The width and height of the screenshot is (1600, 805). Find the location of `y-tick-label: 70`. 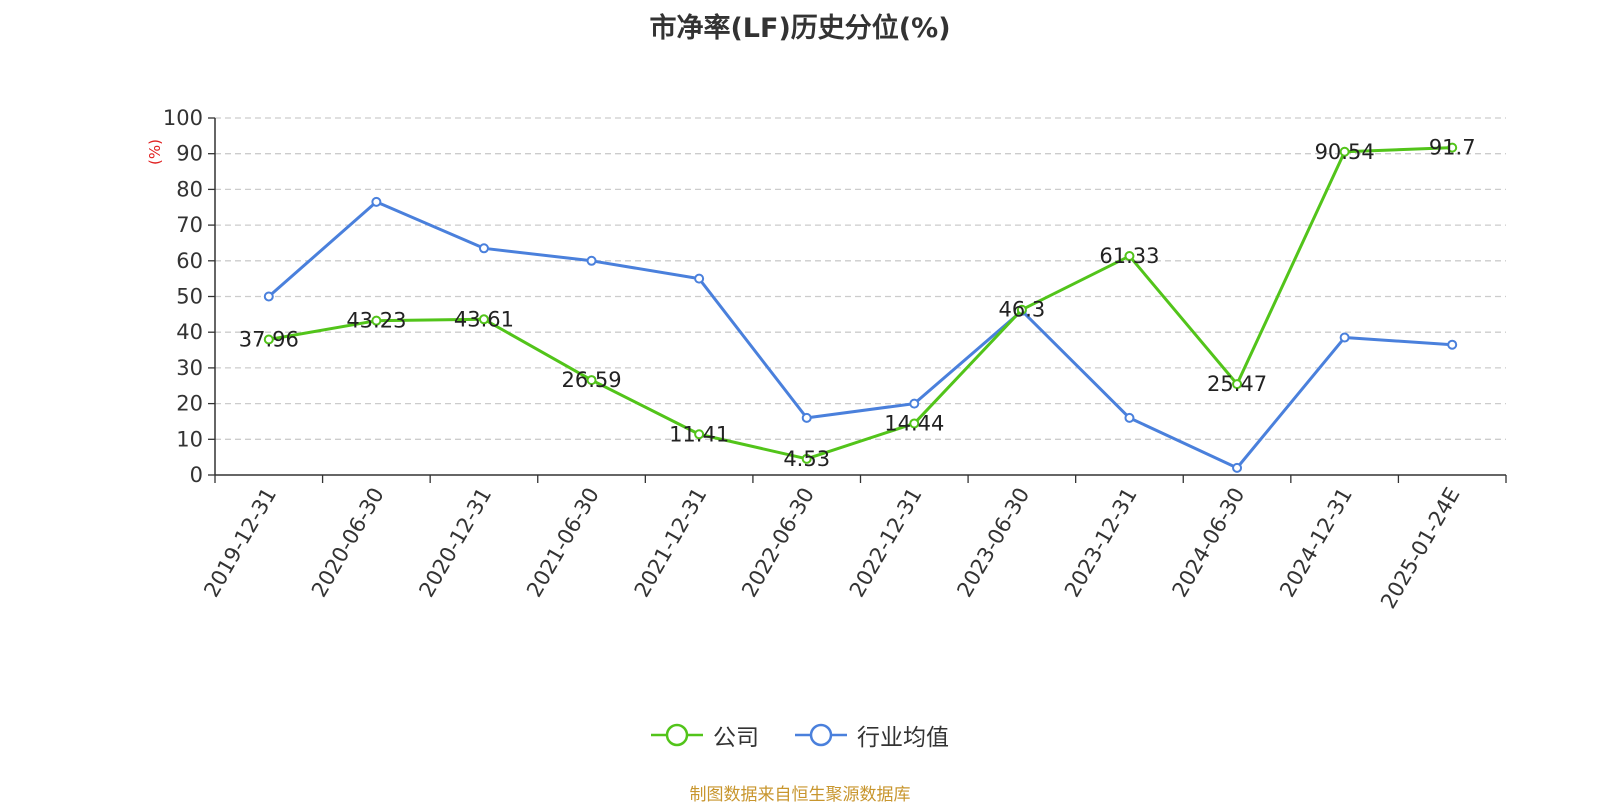

y-tick-label: 70 is located at coordinates (189, 225).